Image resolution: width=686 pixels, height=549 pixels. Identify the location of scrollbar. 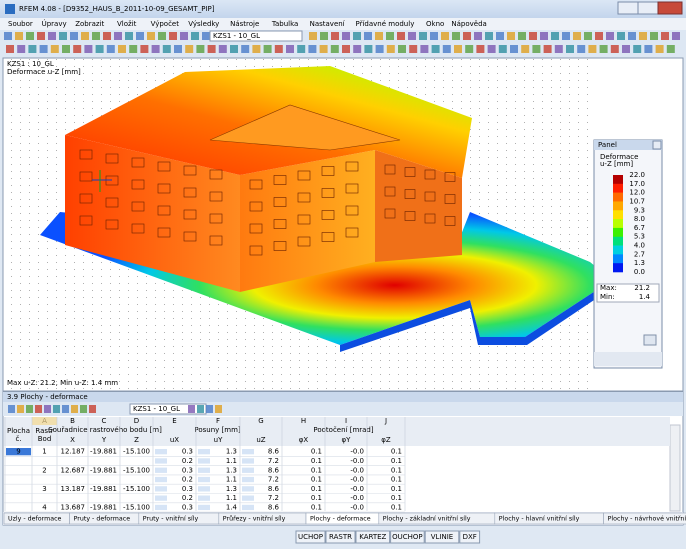
(675, 468).